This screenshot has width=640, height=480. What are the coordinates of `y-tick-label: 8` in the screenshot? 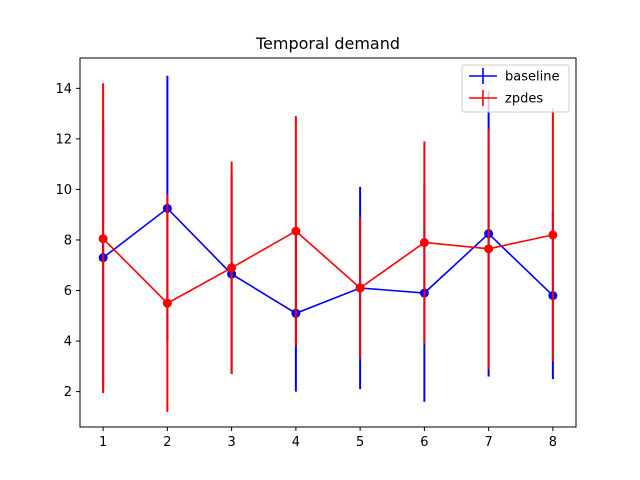 It's located at (68, 240).